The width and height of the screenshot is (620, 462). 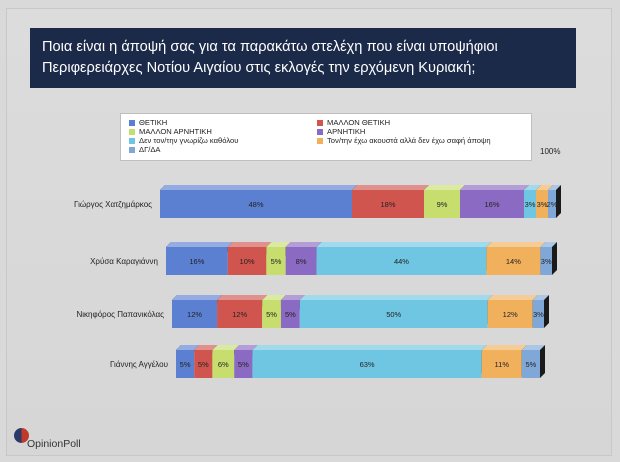 I want to click on category-label: Γιώργος Χατζημάρκος, so click(x=113, y=204).